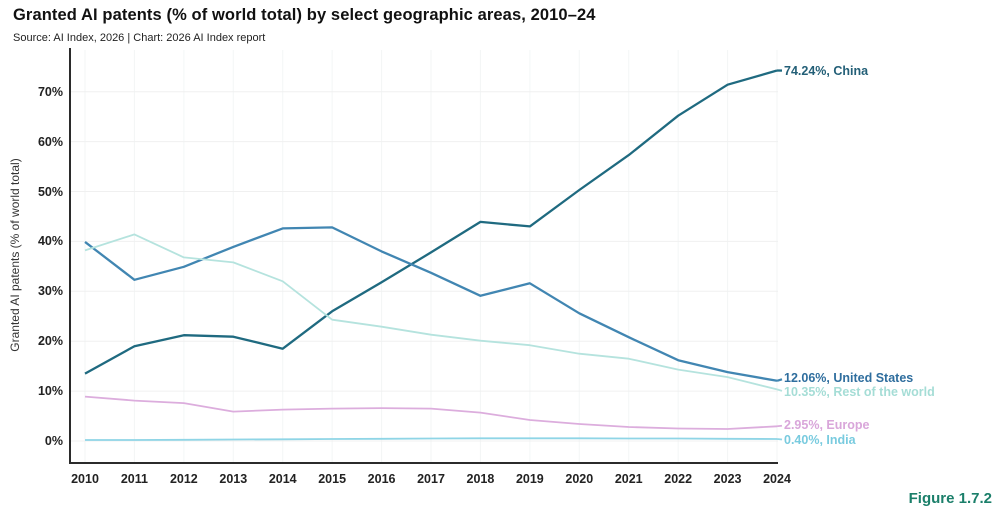 The width and height of the screenshot is (1000, 517). I want to click on end-label-rest-of-the-world: 10.35%, Rest of the world, so click(859, 392).